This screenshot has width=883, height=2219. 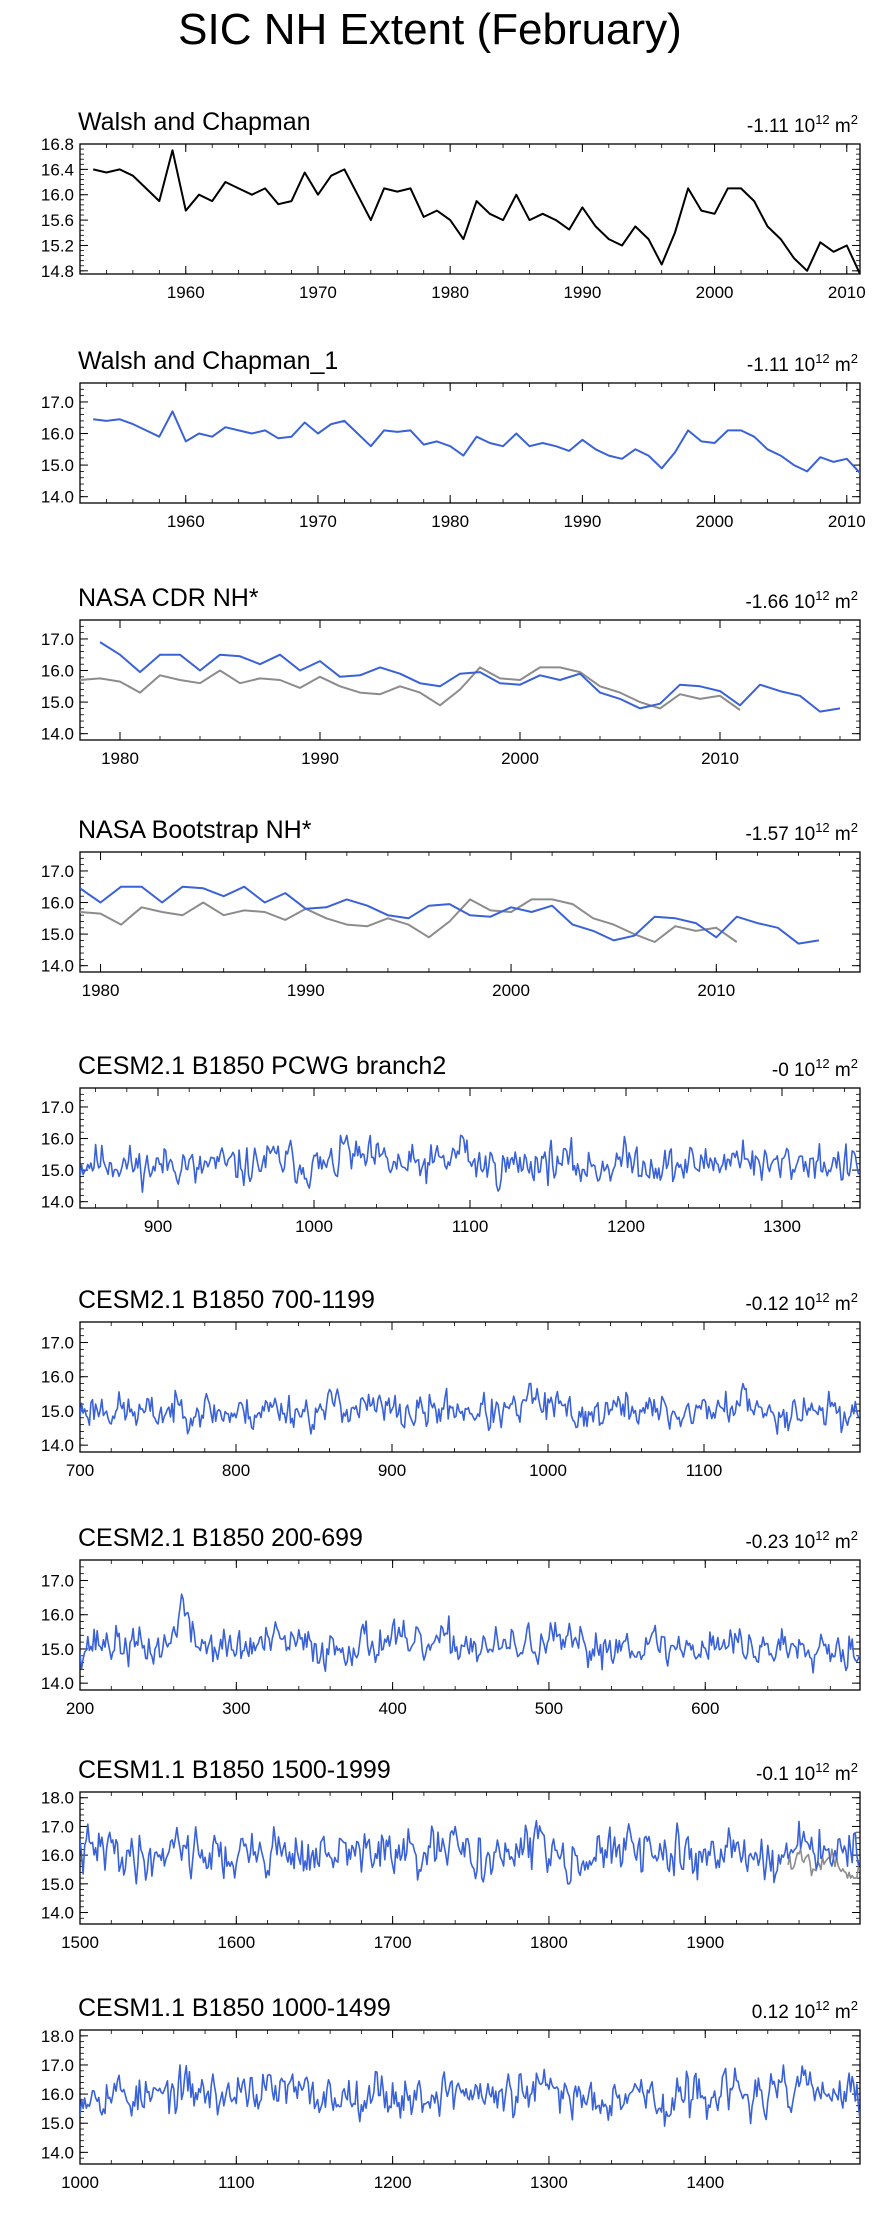 I want to click on x-tick-label: 1400, so click(x=705, y=2182).